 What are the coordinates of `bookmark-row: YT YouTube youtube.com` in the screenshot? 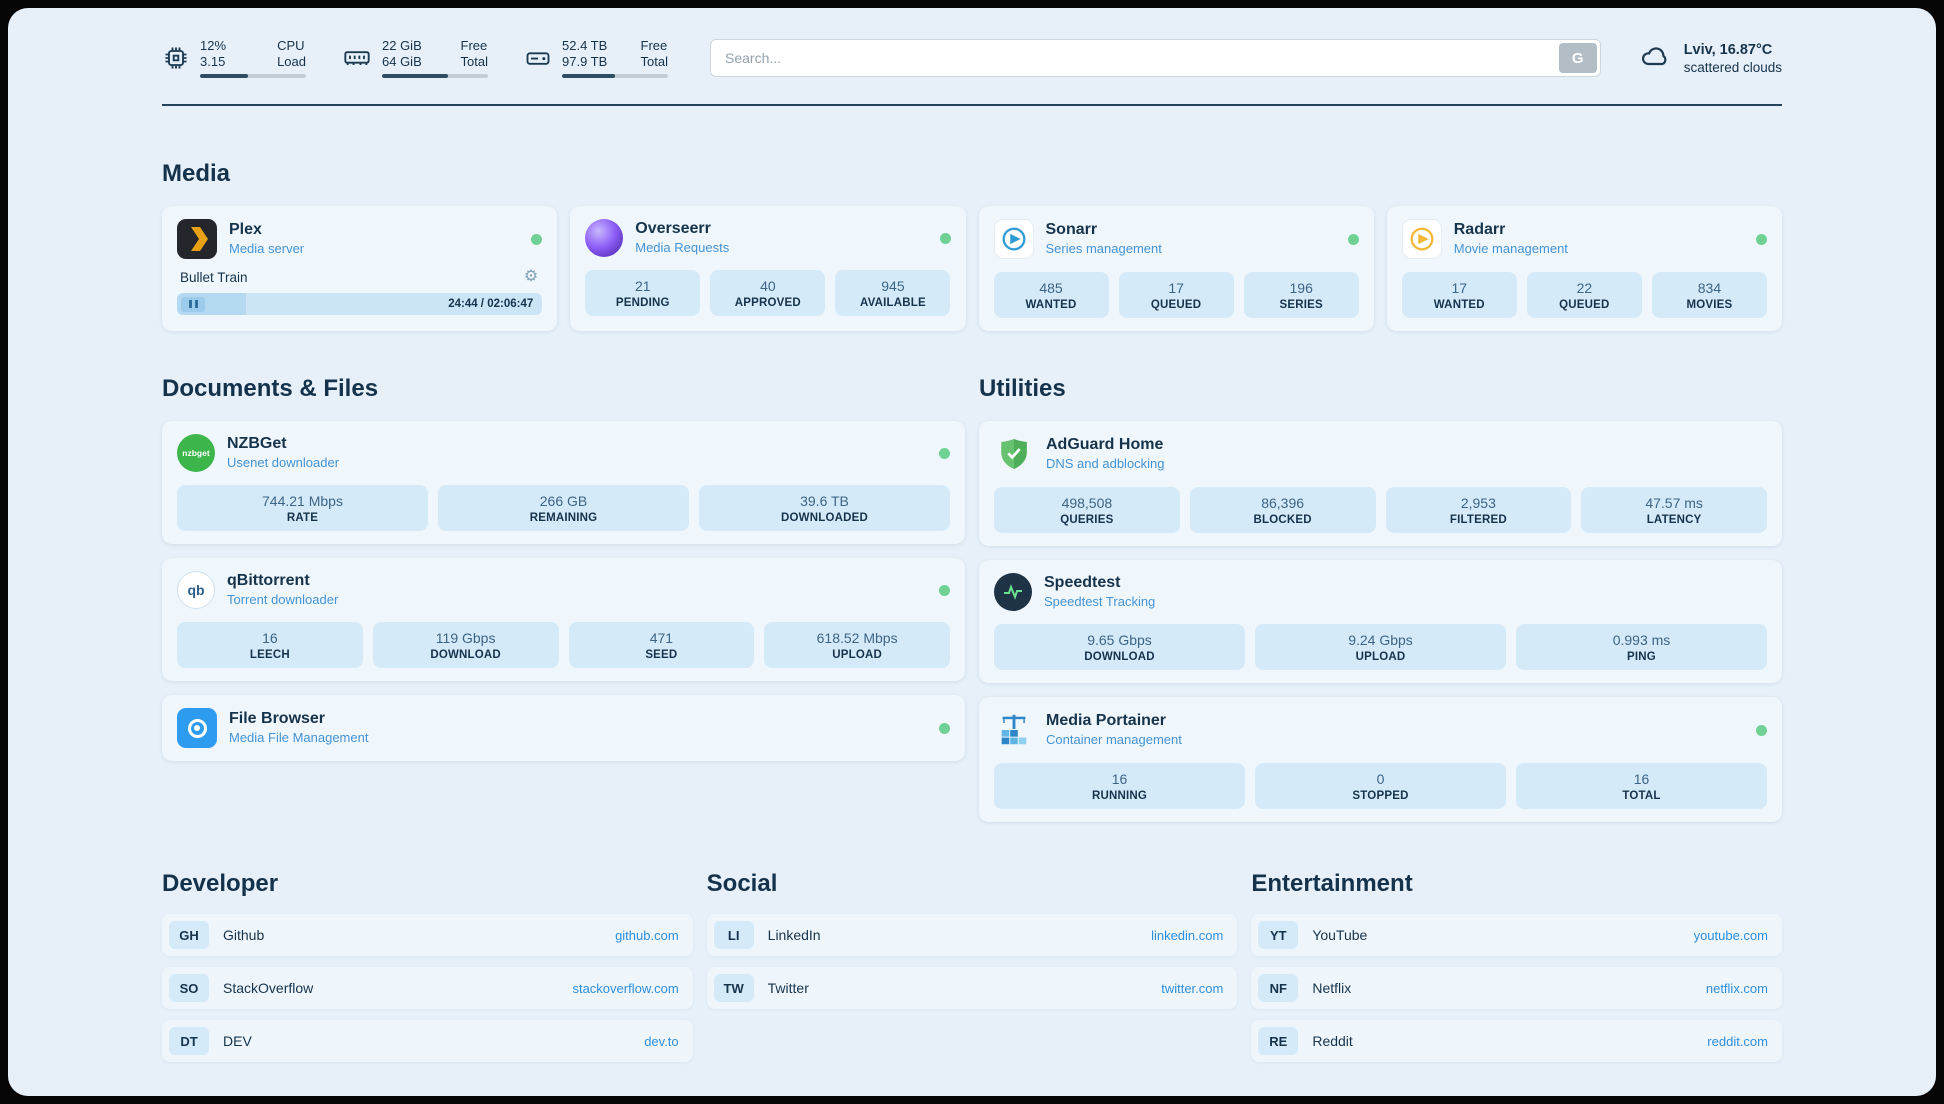 It's located at (1516, 935).